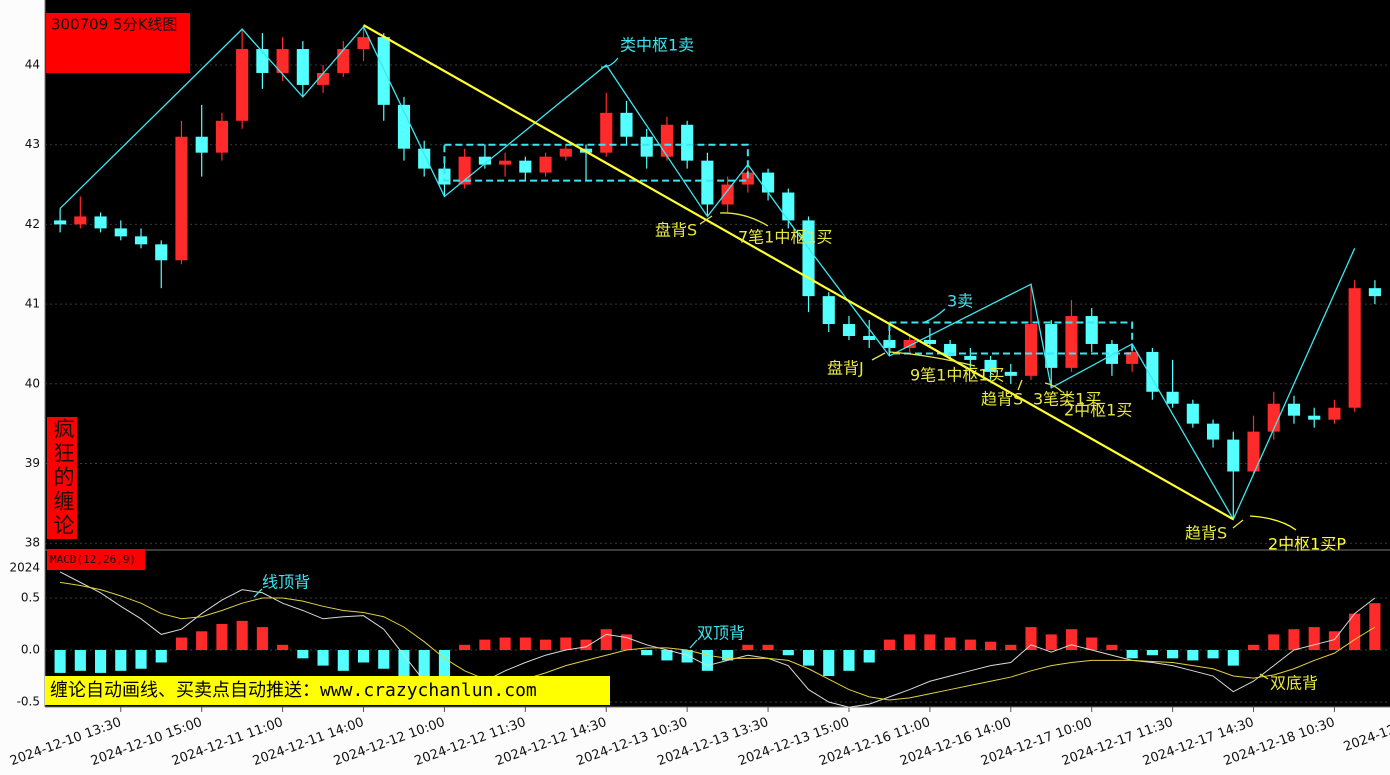 This screenshot has height=775, width=1390. What do you see at coordinates (785, 237) in the screenshot?
I see `annotation: 7笔1中枢1买` at bounding box center [785, 237].